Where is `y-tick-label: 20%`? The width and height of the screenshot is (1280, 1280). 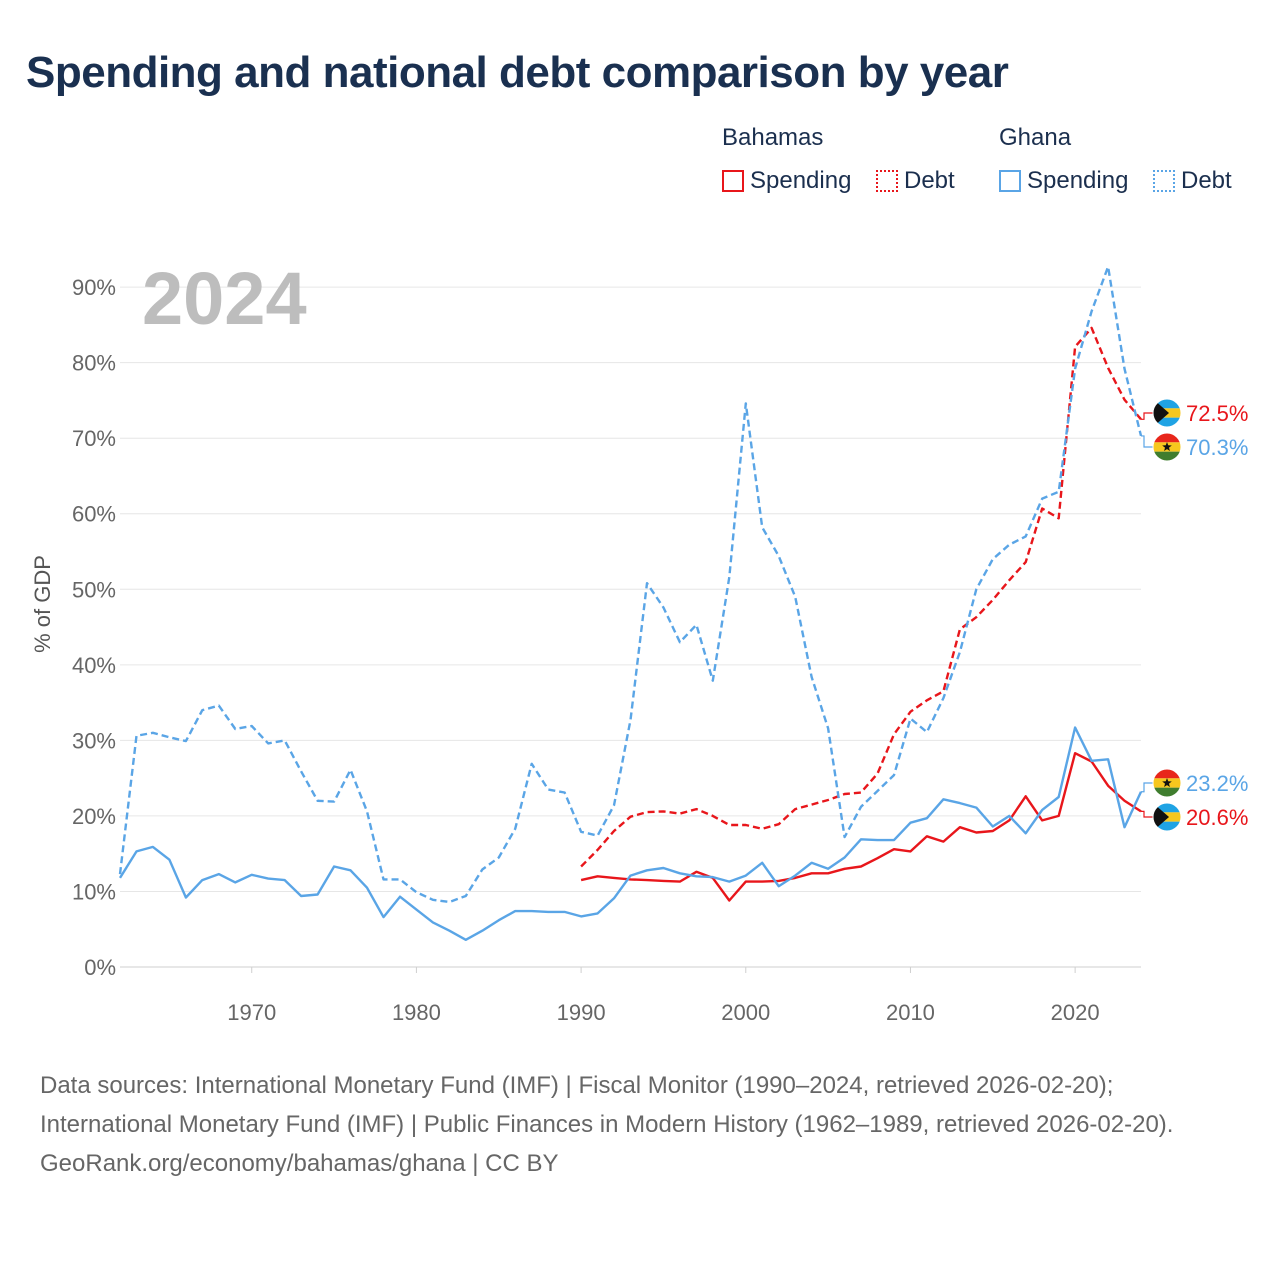 y-tick-label: 20% is located at coordinates (94, 816).